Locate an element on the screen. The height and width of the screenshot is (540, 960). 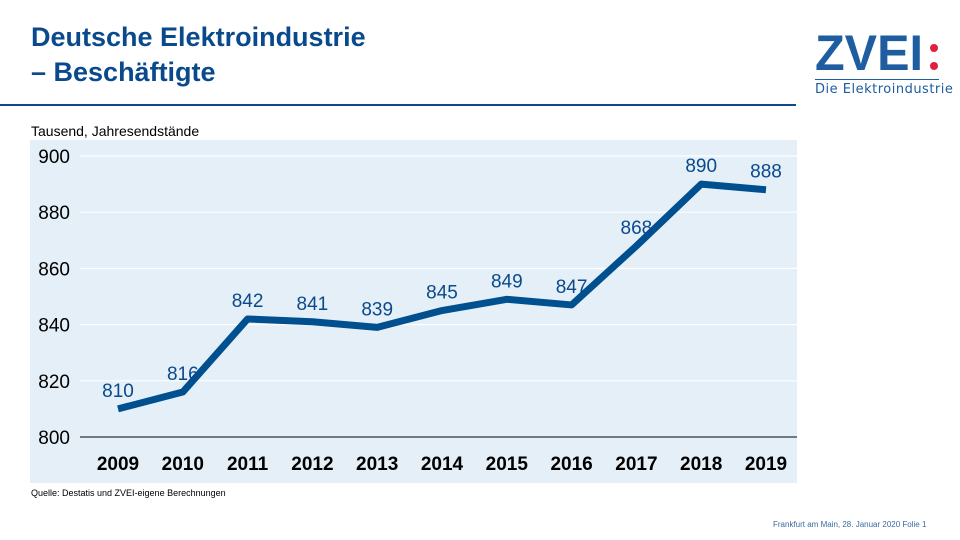
x-tick-label: 2017 is located at coordinates (636, 464).